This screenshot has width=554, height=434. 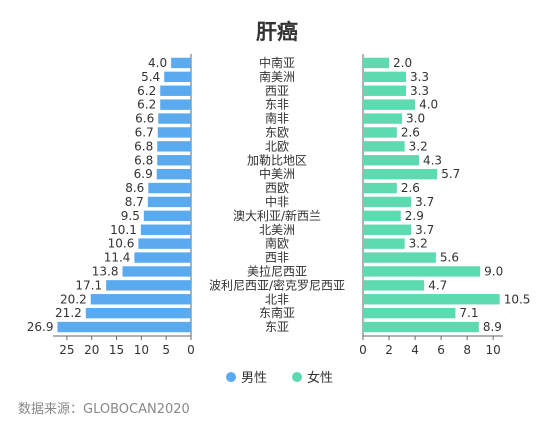 I want to click on left-tick-label: 20, so click(x=91, y=350).